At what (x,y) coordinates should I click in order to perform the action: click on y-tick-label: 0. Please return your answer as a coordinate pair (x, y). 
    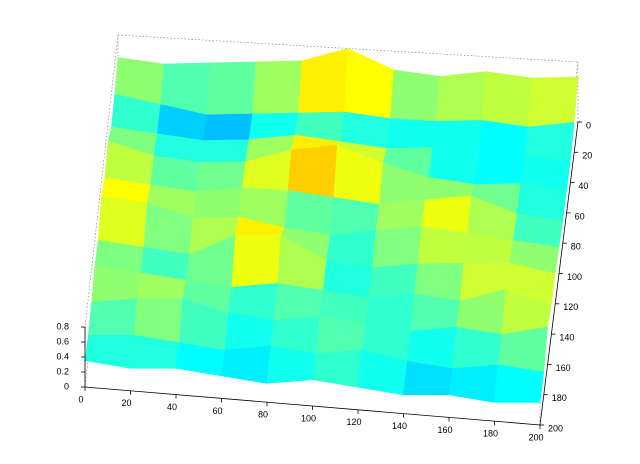
    Looking at the image, I should click on (588, 125).